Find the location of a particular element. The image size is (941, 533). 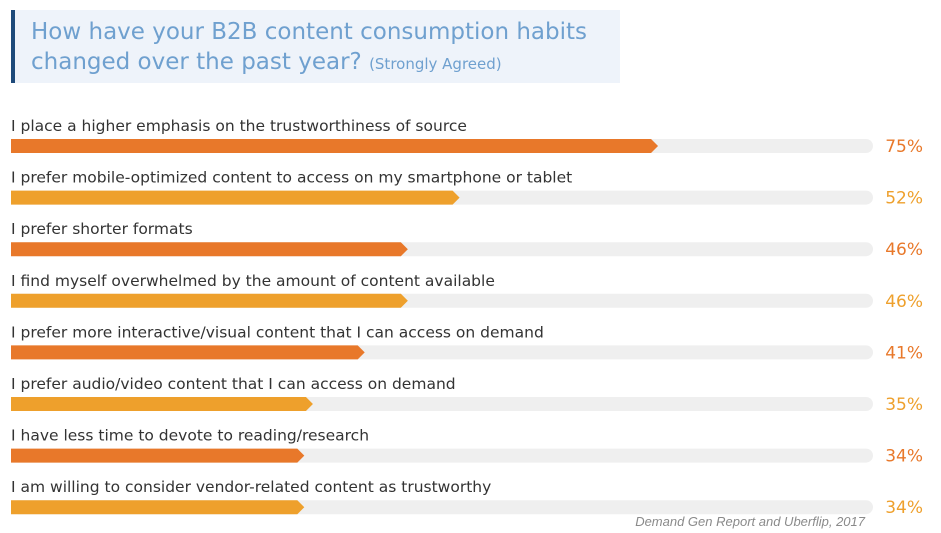

value-label: 75% is located at coordinates (904, 147).